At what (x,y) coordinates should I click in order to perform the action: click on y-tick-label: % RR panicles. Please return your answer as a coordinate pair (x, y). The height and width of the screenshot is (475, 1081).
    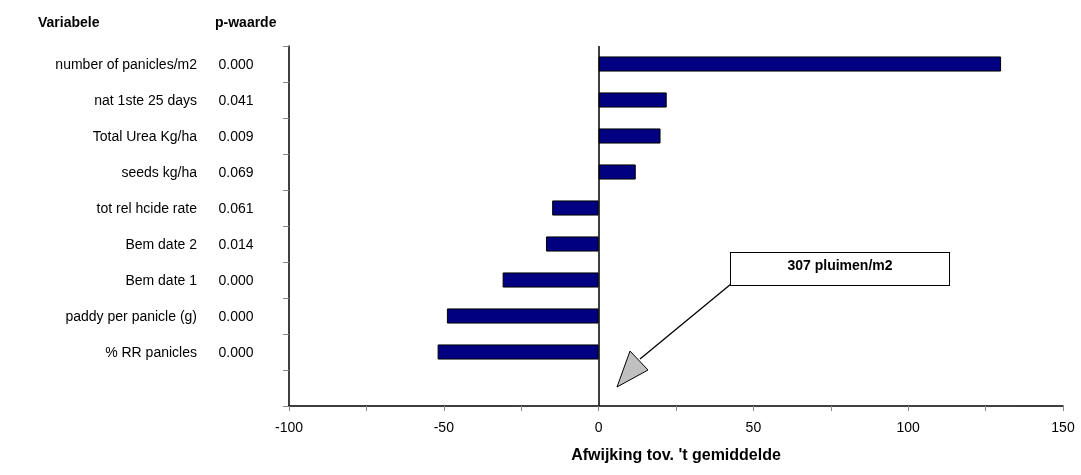
    Looking at the image, I should click on (151, 352).